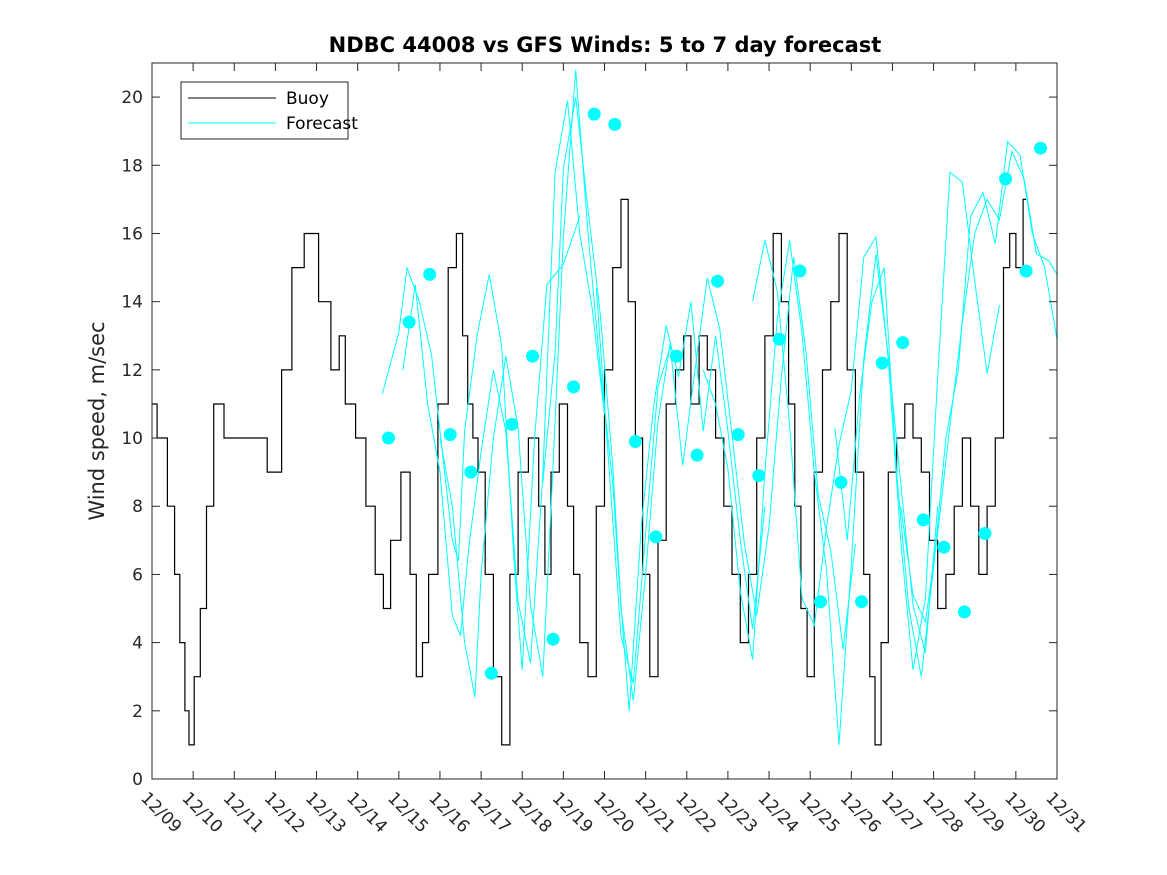 The image size is (1167, 875). What do you see at coordinates (736, 812) in the screenshot?
I see `x-tick-label: 12/23` at bounding box center [736, 812].